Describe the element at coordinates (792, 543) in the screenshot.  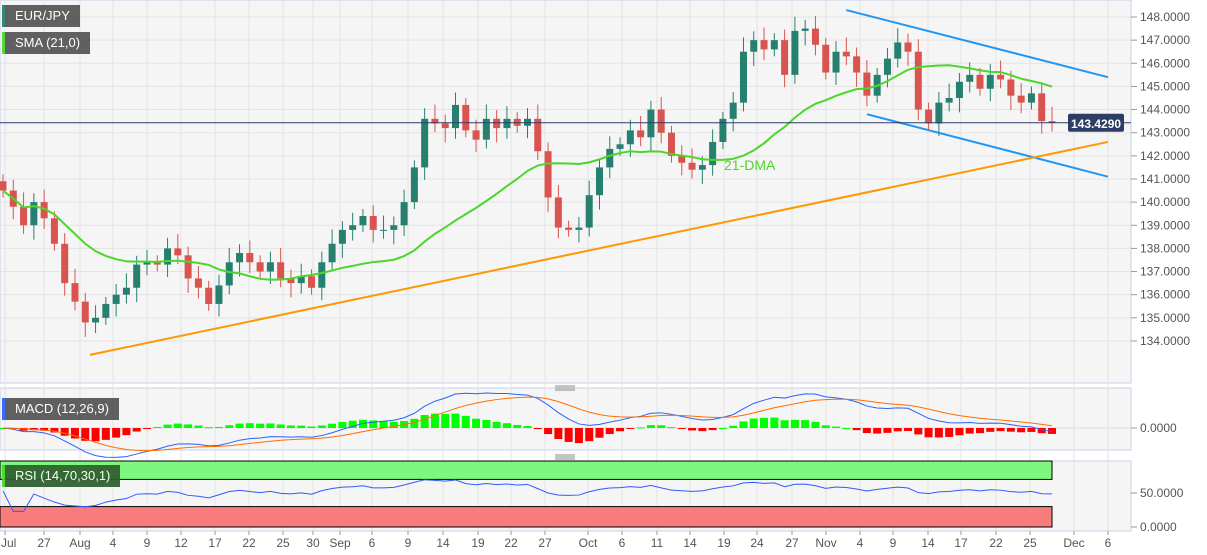
I see `x-tick-label: 27` at that location.